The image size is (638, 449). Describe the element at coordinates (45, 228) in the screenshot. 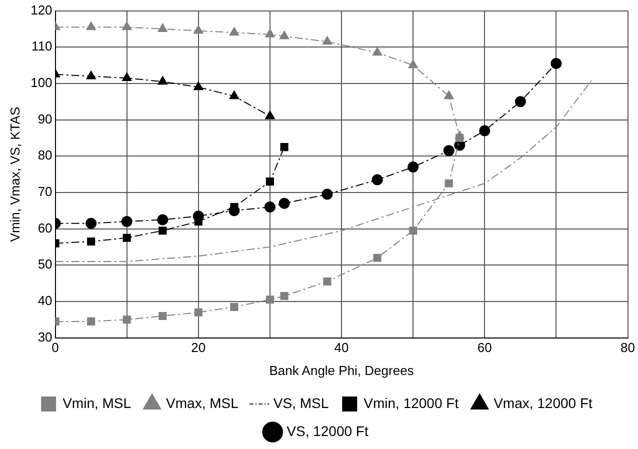

I see `y-tick-label: 60` at that location.